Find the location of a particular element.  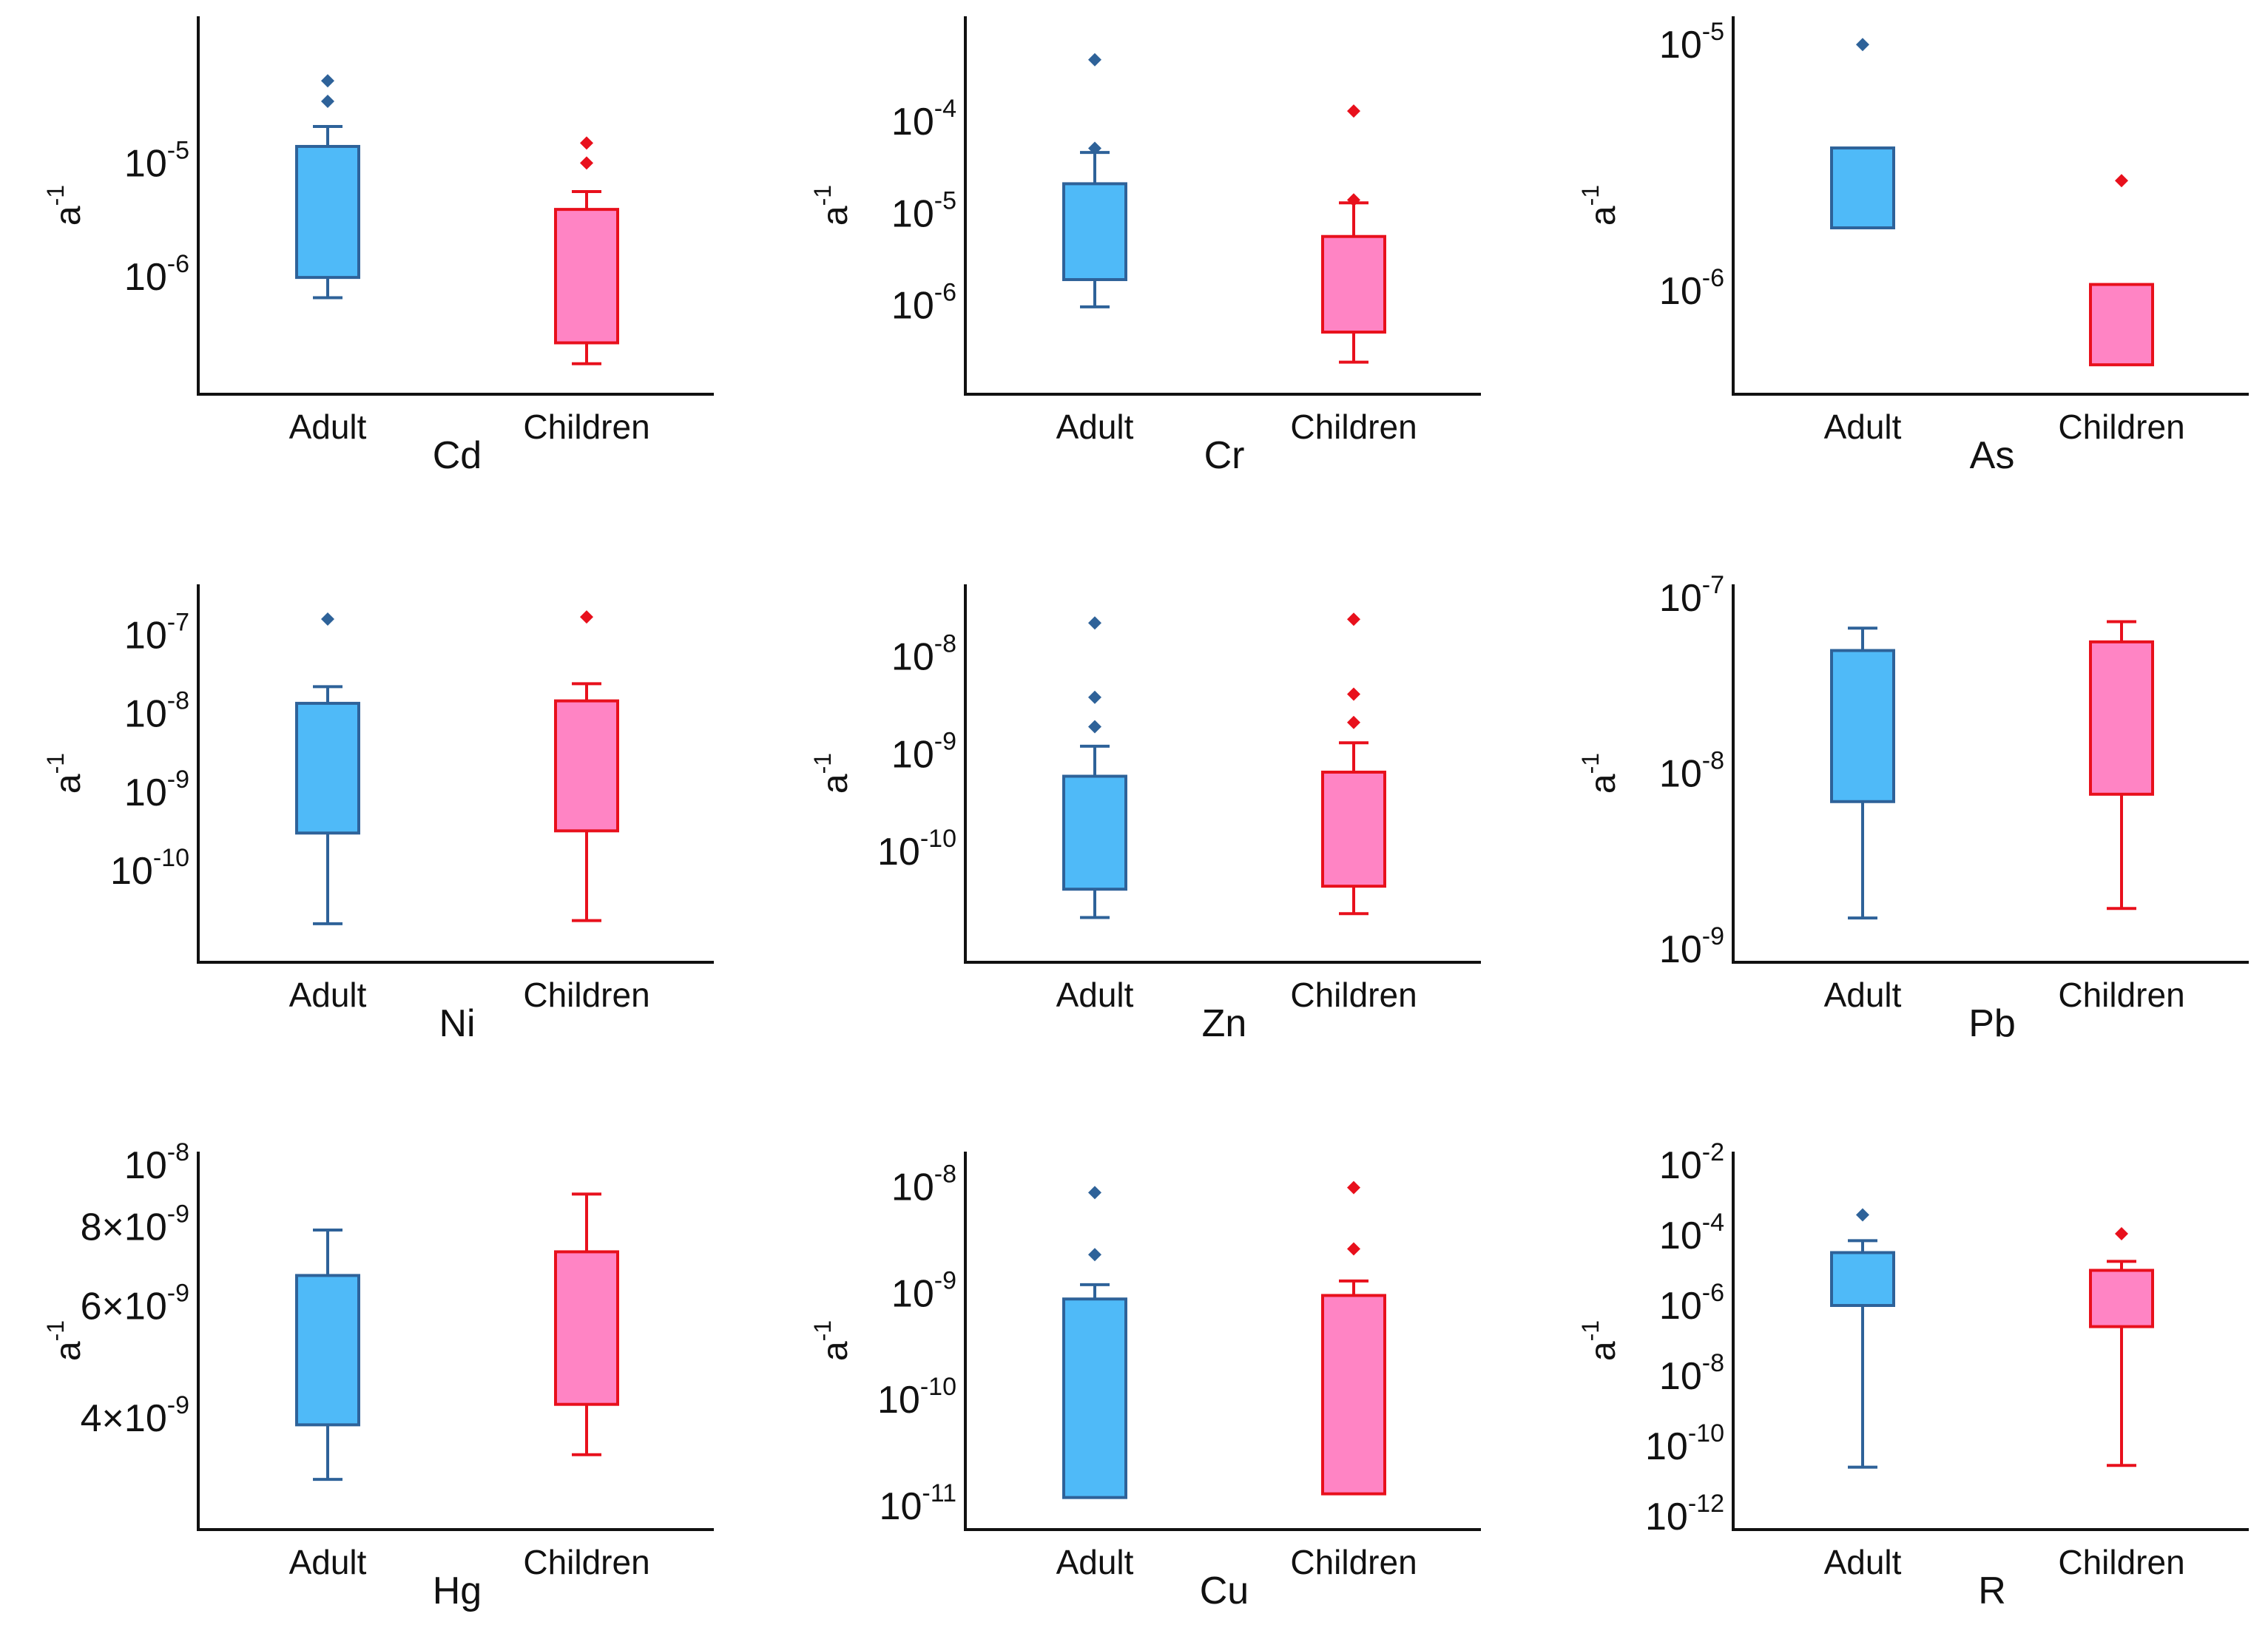

panel-as: 10⁻⁵ 10⁻⁶ a-1 Adult Children As is located at coordinates (1913, 247).